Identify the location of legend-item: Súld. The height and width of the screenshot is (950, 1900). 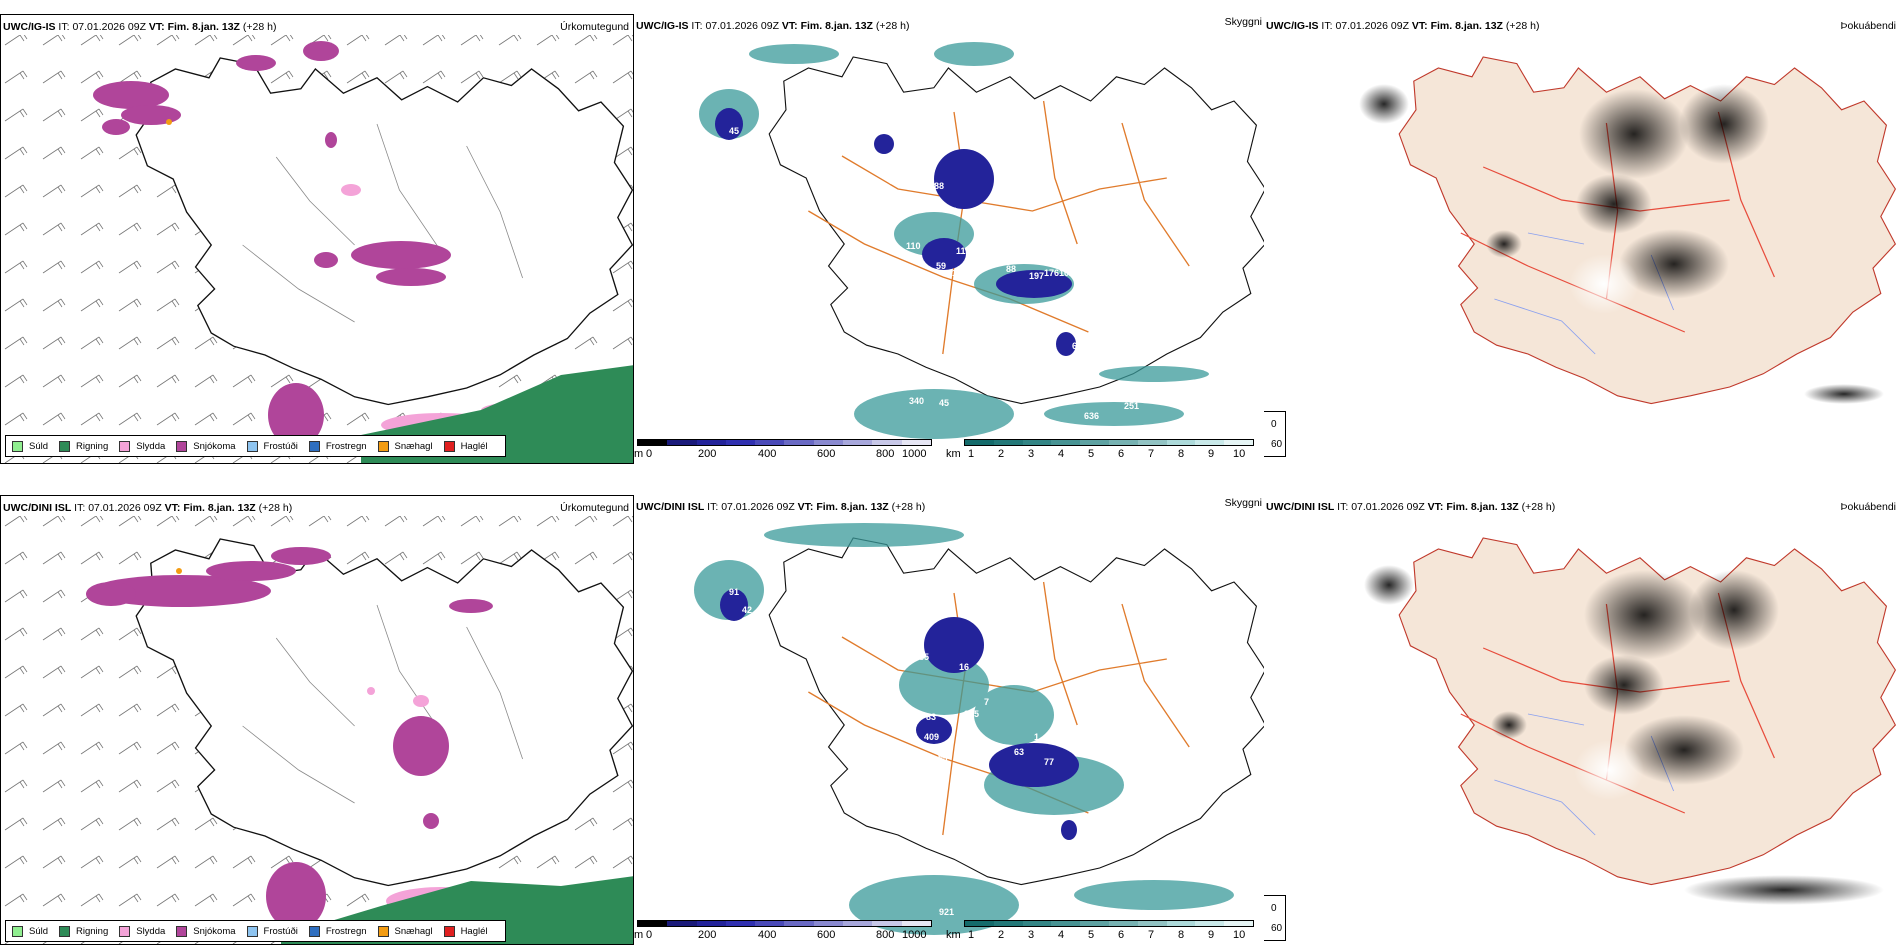
(30, 446).